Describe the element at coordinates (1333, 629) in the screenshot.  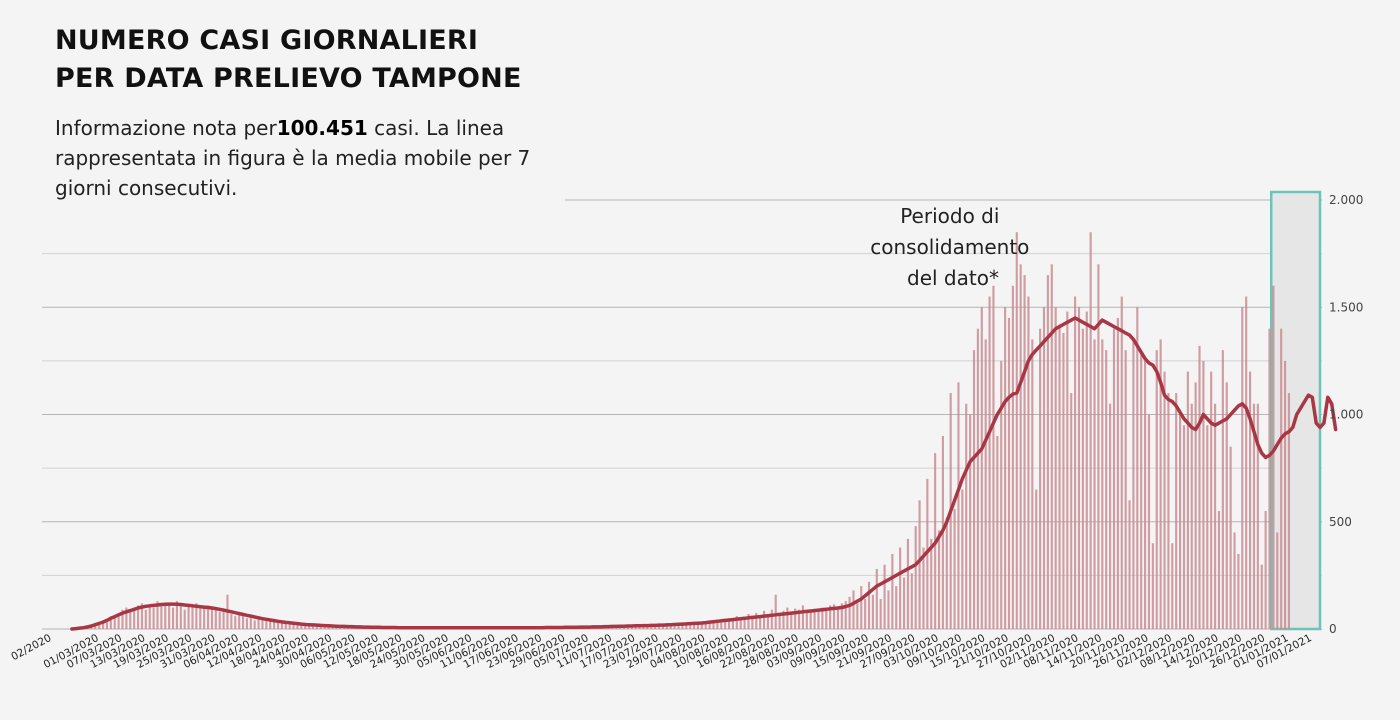
I see `y-tick-label: 0` at that location.